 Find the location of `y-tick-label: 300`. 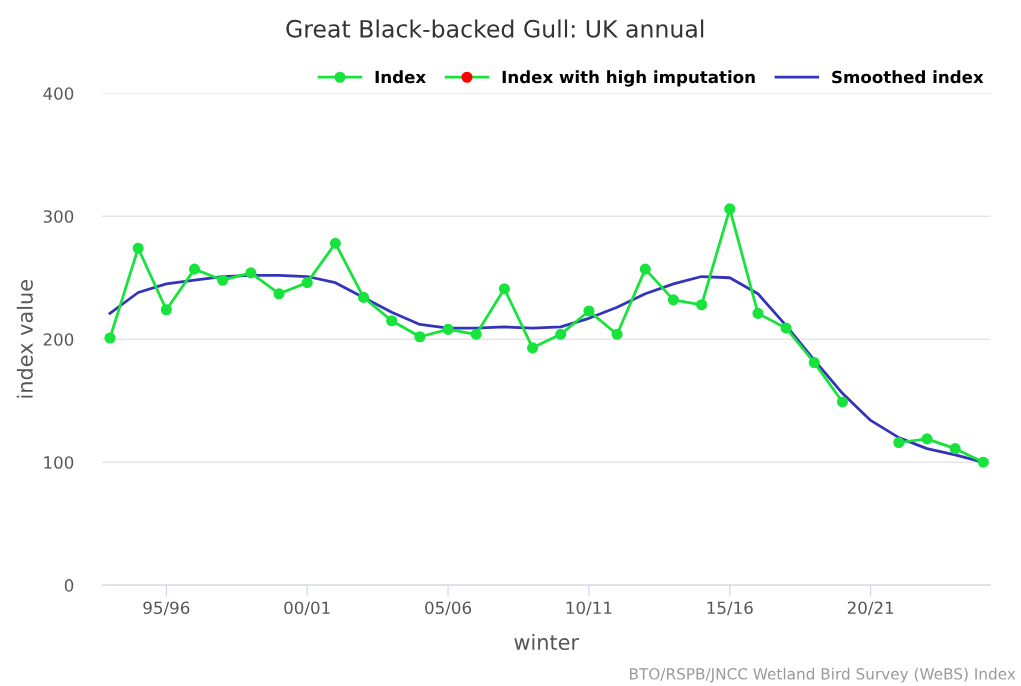

y-tick-label: 300 is located at coordinates (58, 216).